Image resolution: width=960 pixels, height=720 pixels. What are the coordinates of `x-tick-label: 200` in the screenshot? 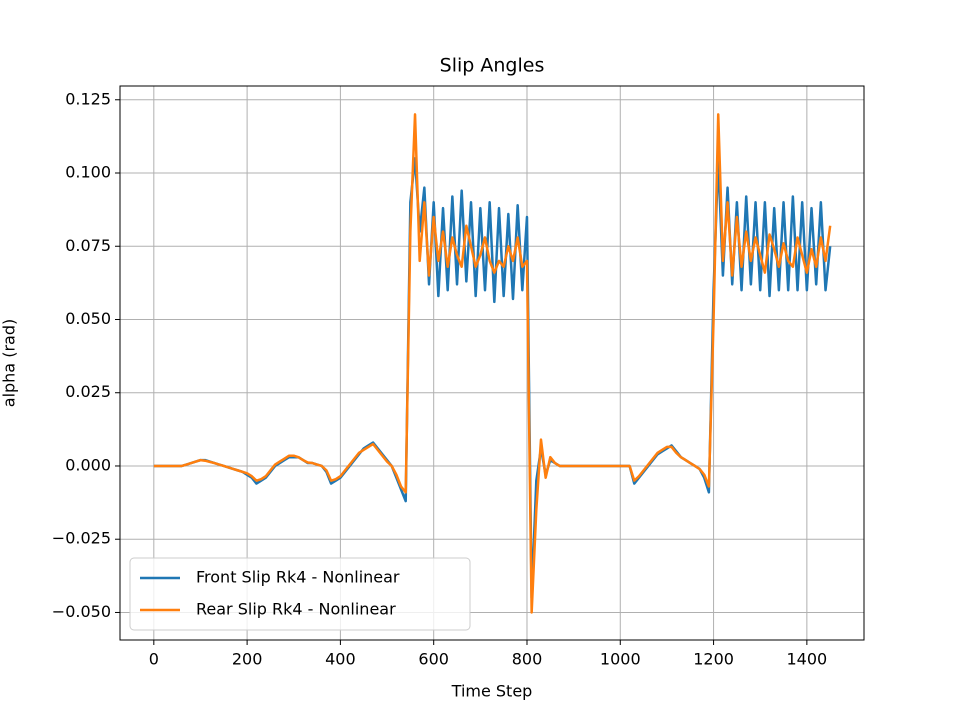 It's located at (247, 659).